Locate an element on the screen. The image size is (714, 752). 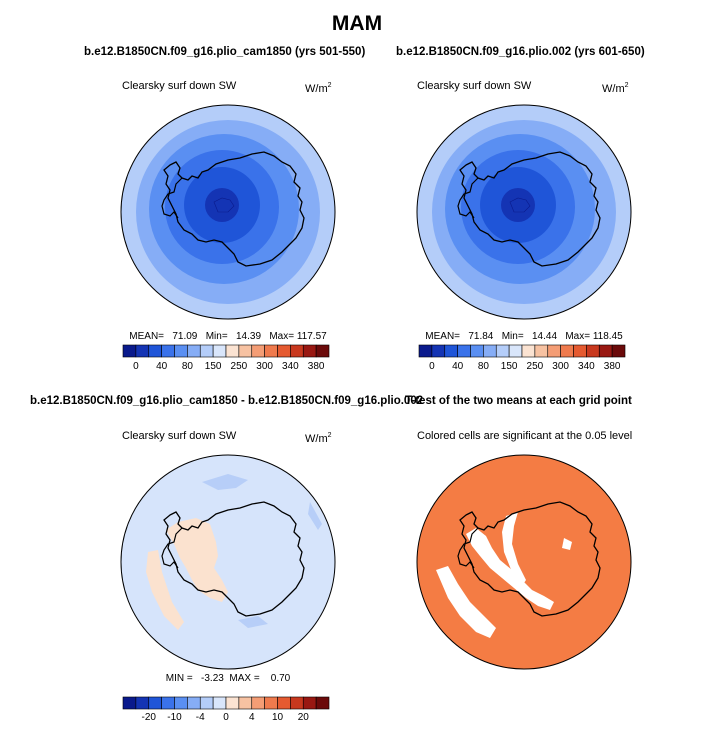
polar-map-bottom-left is located at coordinates (228, 562).